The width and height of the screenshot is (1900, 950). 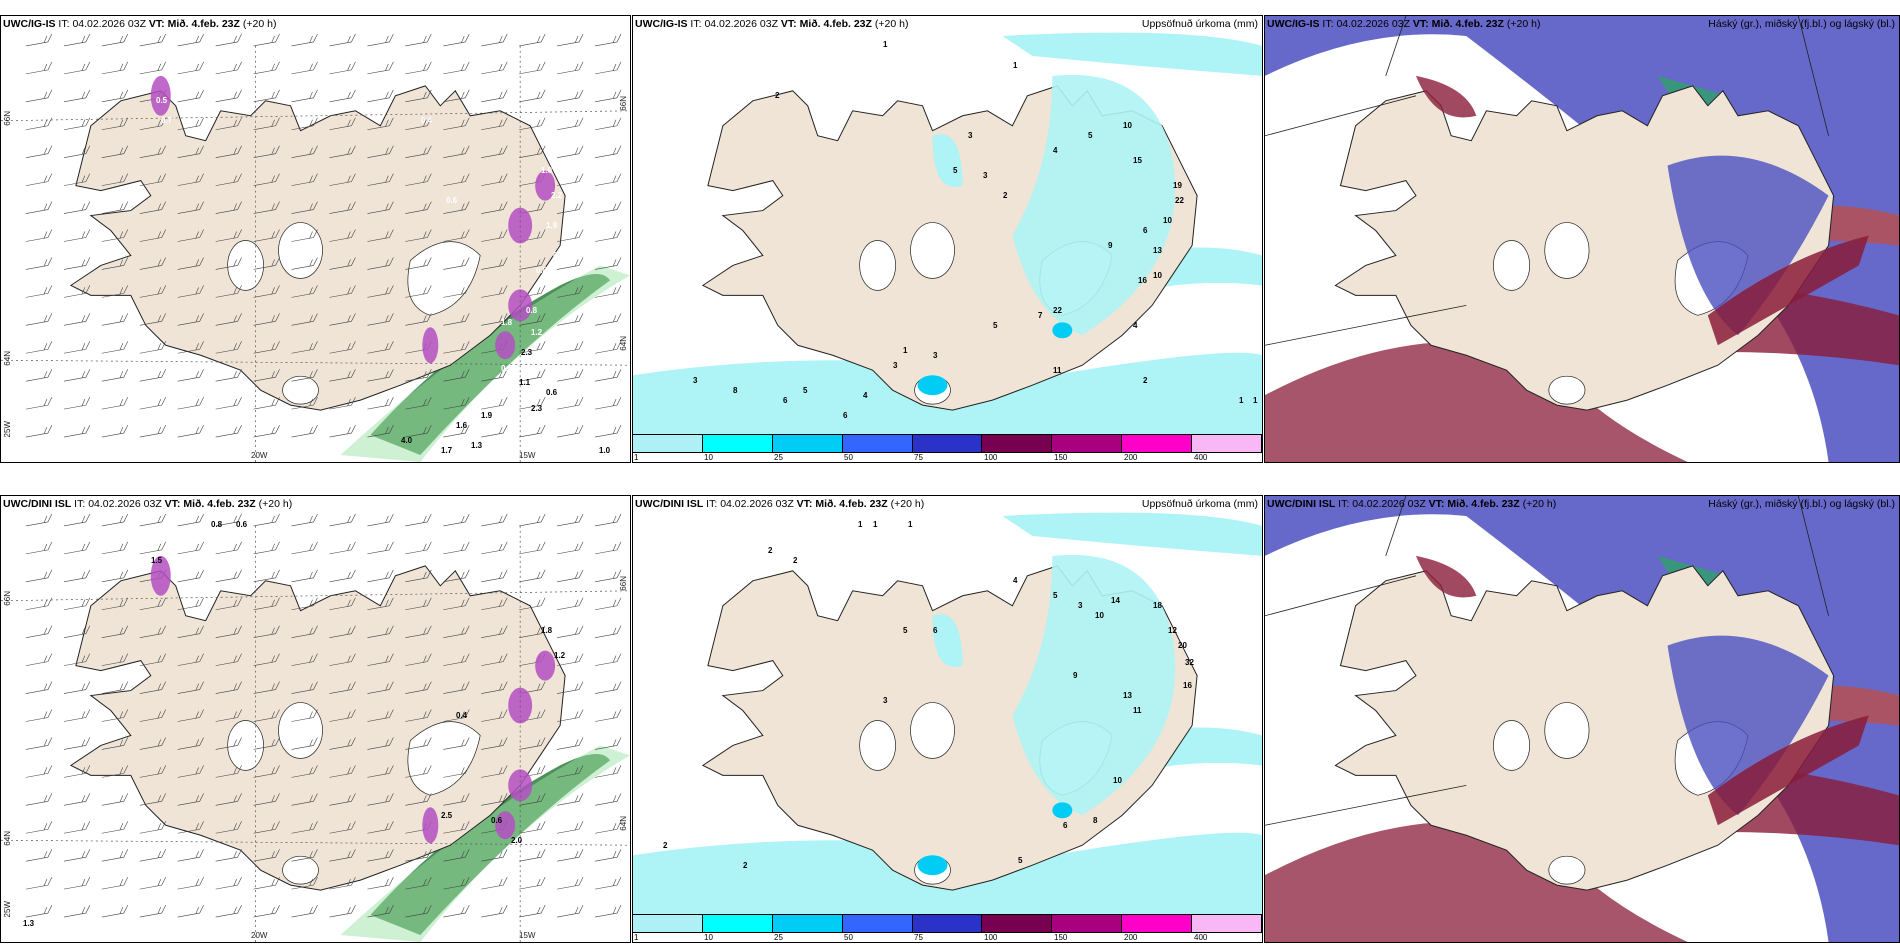 What do you see at coordinates (1567, 661) in the screenshot?
I see `cloud-overlay` at bounding box center [1567, 661].